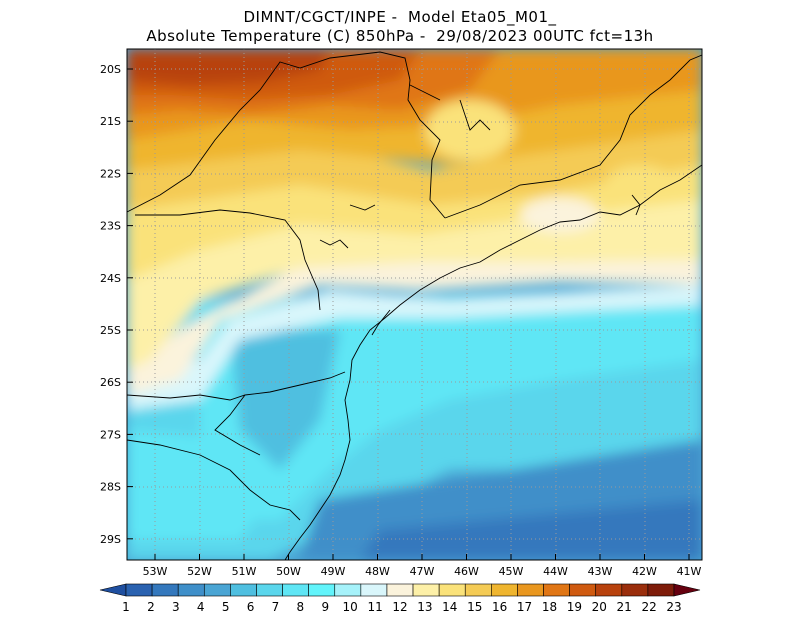 Image resolution: width=800 pixels, height=618 pixels. What do you see at coordinates (524, 607) in the screenshot?
I see `colorbar-label: 17` at bounding box center [524, 607].